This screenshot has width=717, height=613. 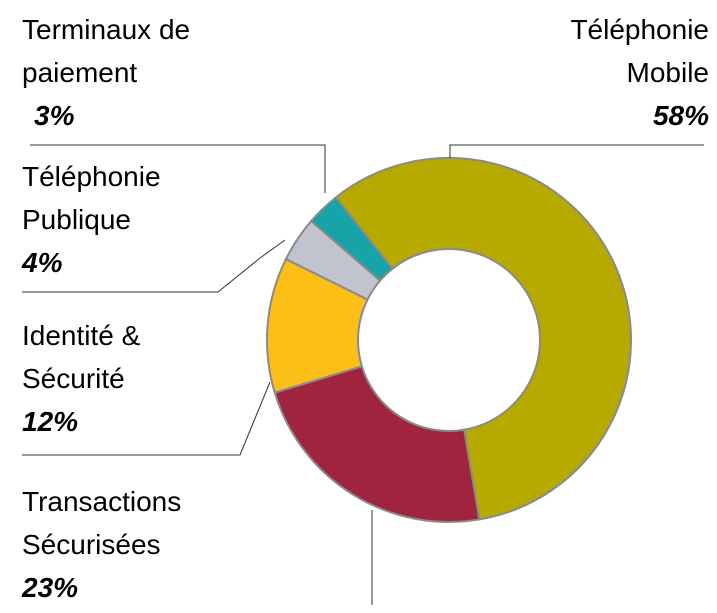 What do you see at coordinates (680, 115) in the screenshot?
I see `value-label: 58%` at bounding box center [680, 115].